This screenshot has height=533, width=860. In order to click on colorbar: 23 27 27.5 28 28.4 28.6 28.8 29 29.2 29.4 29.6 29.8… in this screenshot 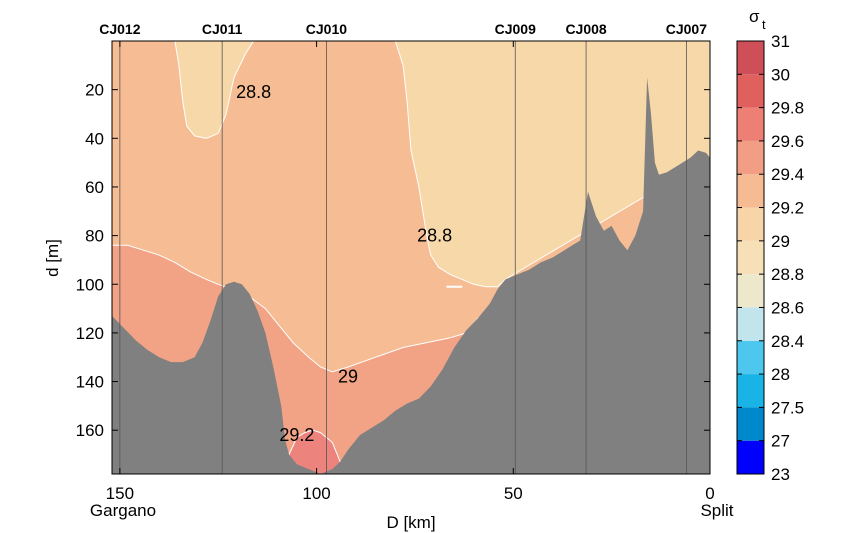, I will do `click(770, 245)`.